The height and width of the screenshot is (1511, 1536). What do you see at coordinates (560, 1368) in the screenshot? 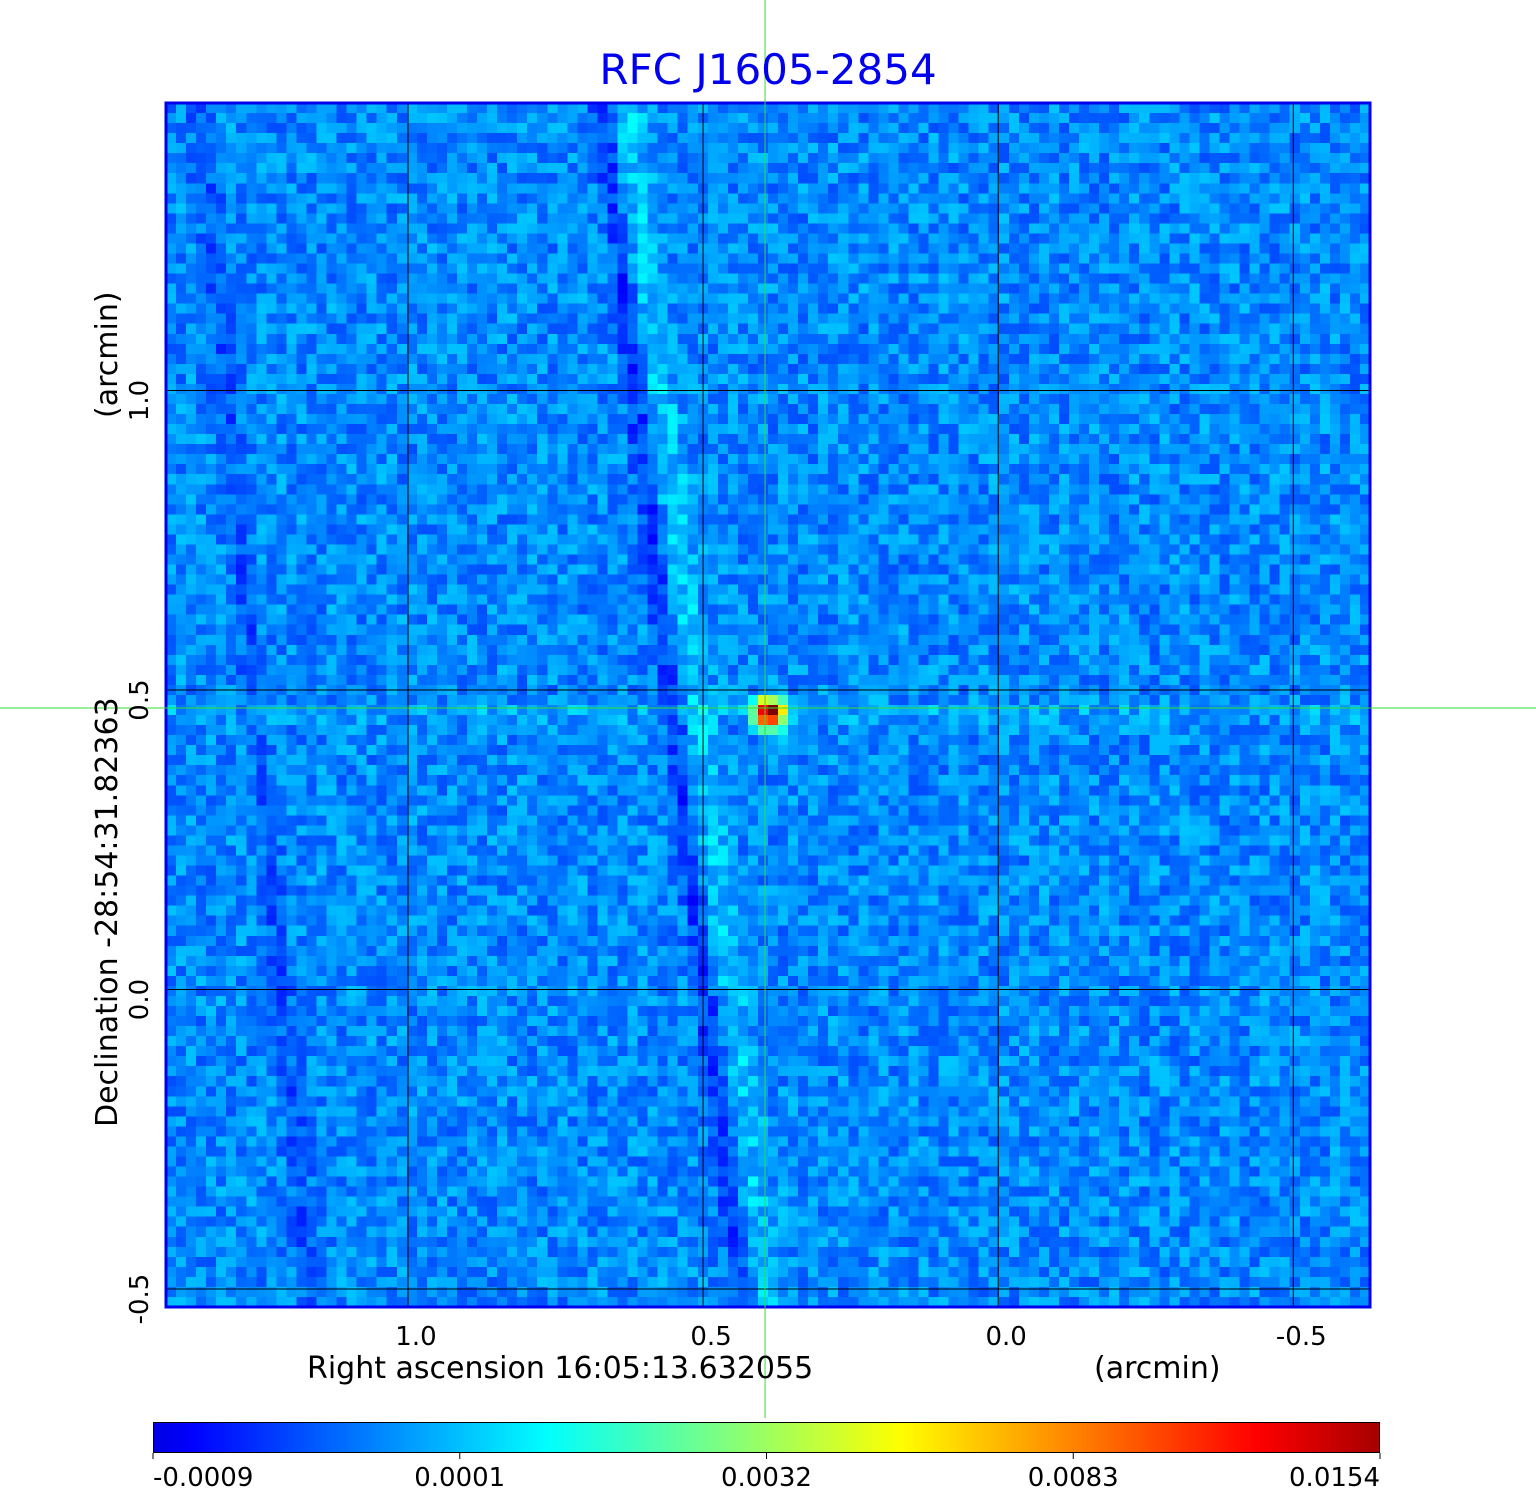
I see `x-axis-label: Right ascension 16:05:13.632055` at bounding box center [560, 1368].